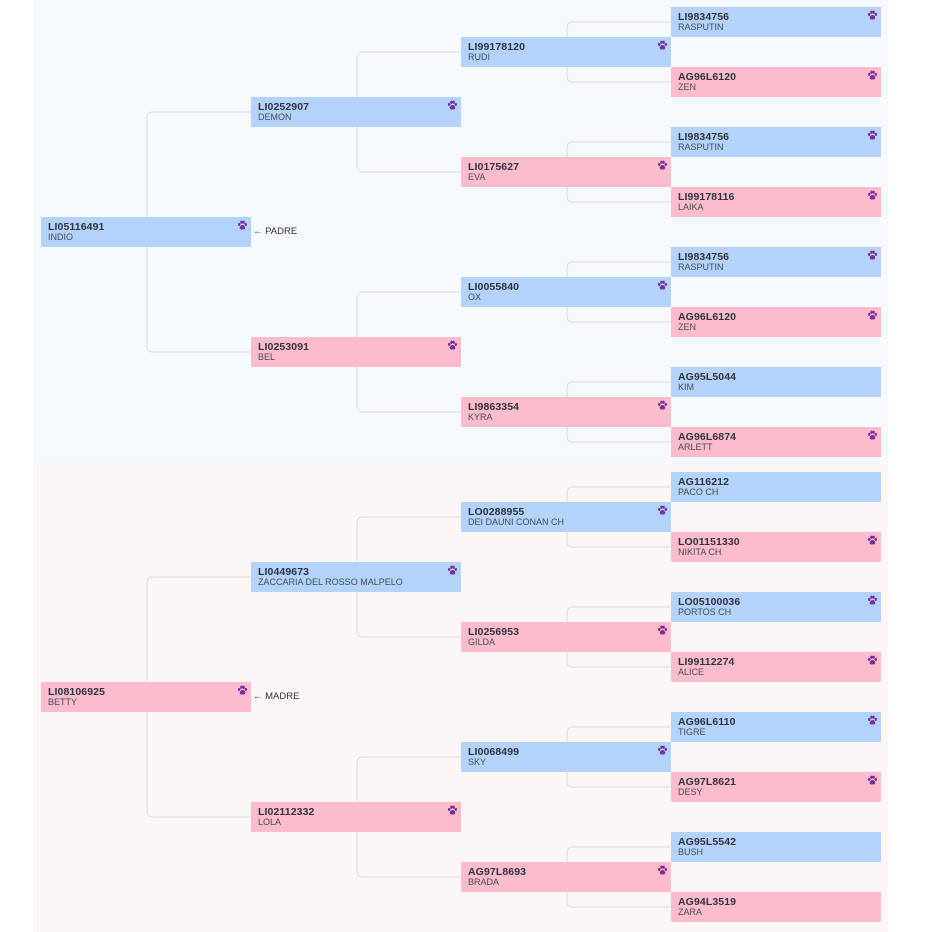 This screenshot has height=932, width=930. I want to click on pedigree-node-gen3: LI9863354 KYRA, so click(566, 412).